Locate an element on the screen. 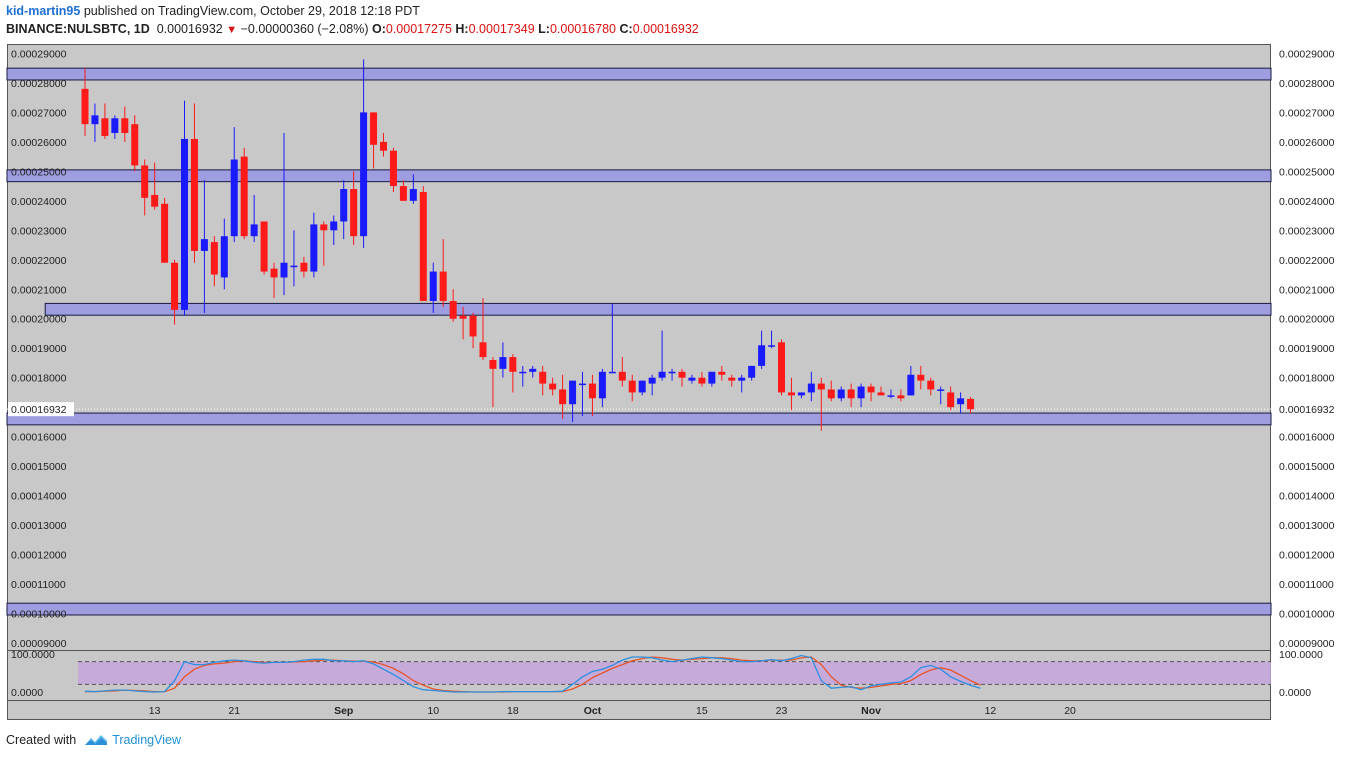 This screenshot has width=1348, height=758. author-link: kid-martin95 is located at coordinates (43, 11).